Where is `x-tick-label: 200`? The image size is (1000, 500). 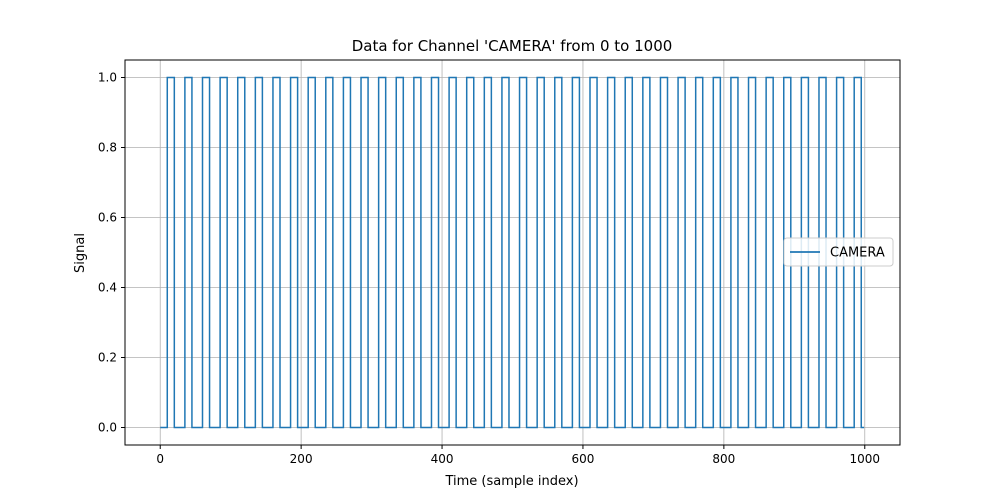 x-tick-label: 200 is located at coordinates (301, 459).